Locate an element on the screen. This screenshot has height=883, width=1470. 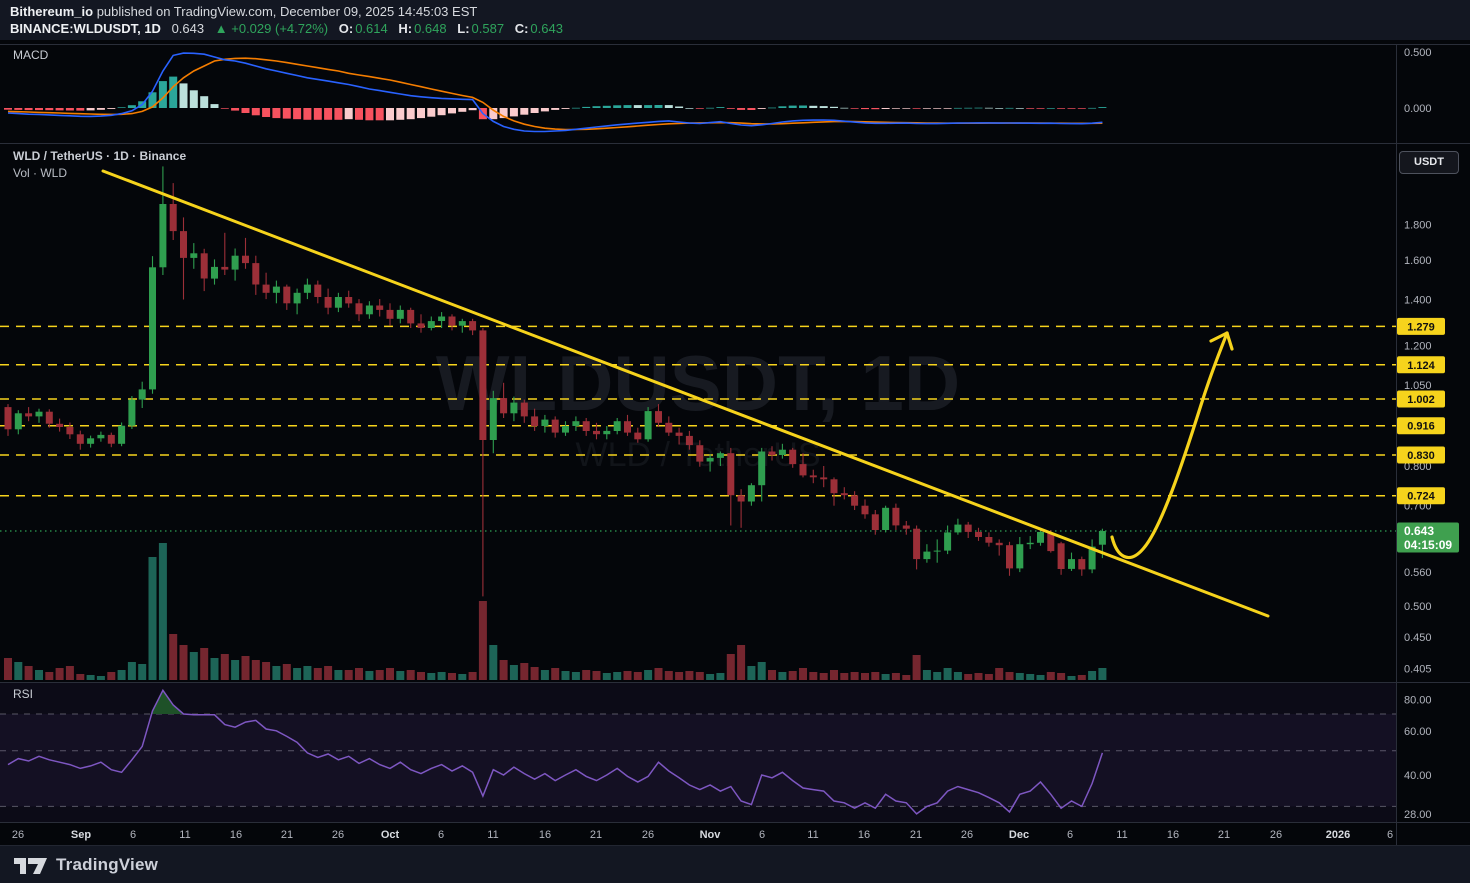
svg-text: 0.916 is located at coordinates (1421, 427).